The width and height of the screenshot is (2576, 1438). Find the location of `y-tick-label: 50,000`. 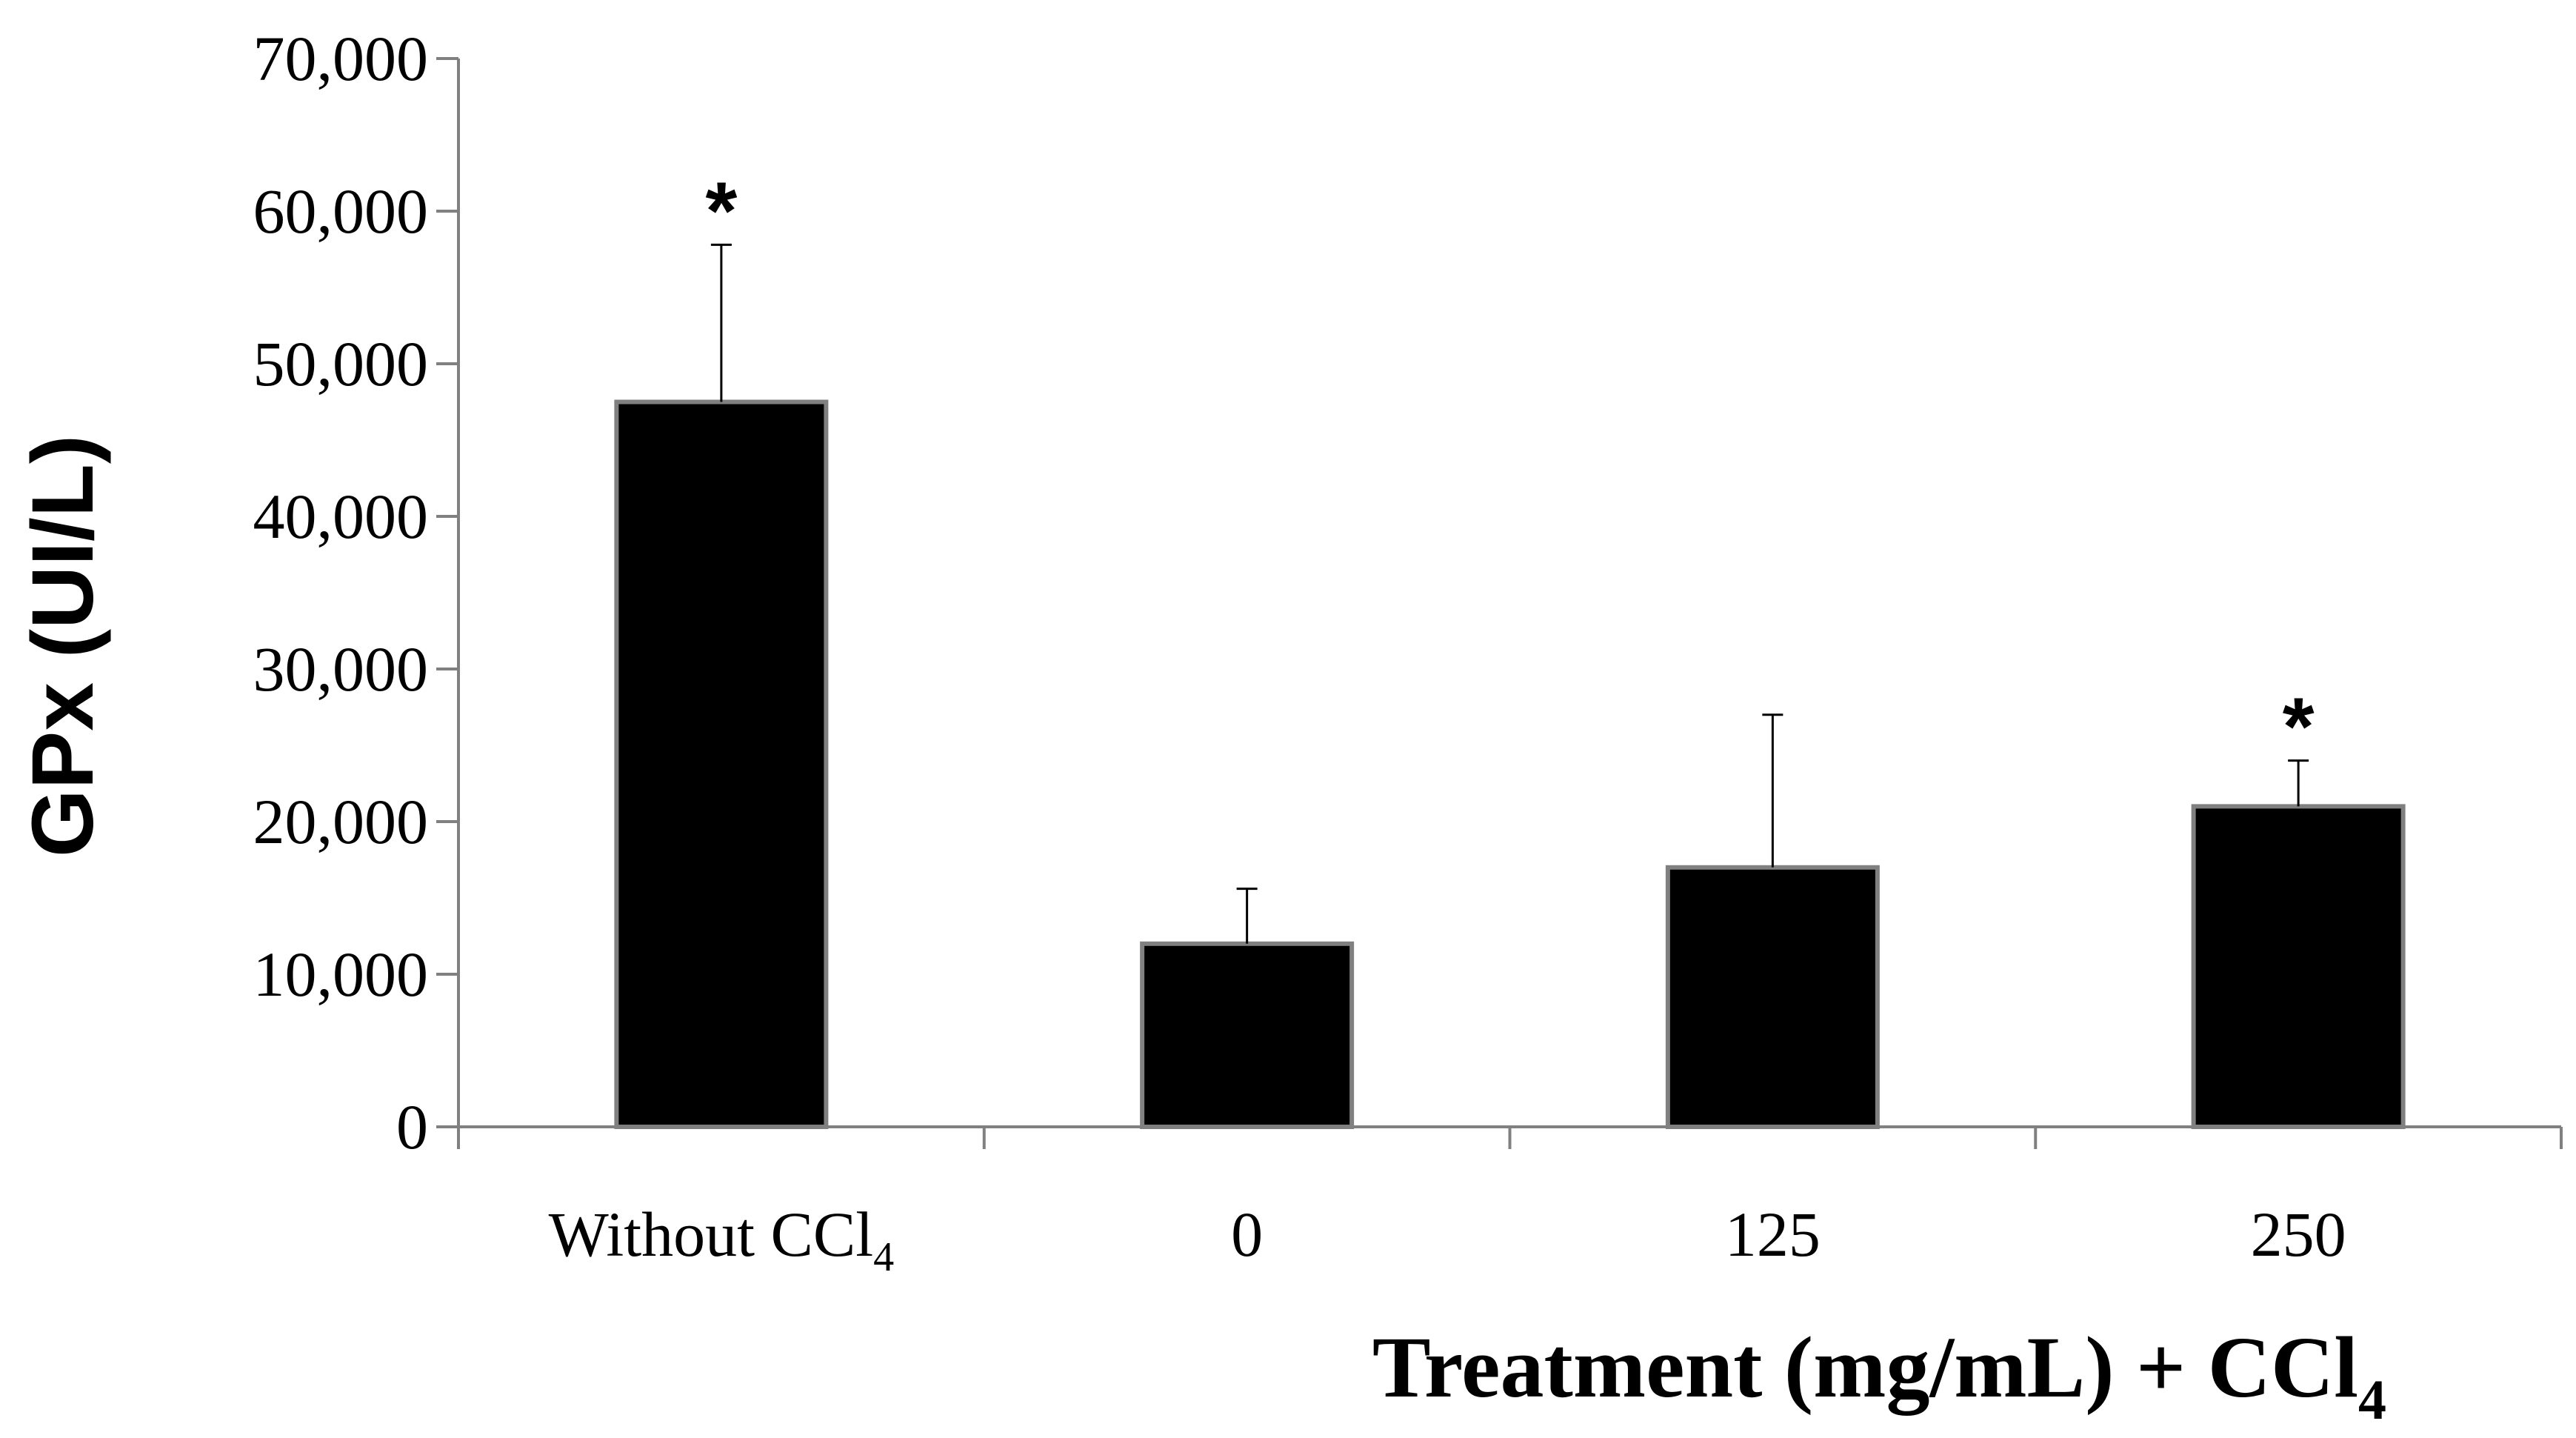

y-tick-label: 50,000 is located at coordinates (341, 363).